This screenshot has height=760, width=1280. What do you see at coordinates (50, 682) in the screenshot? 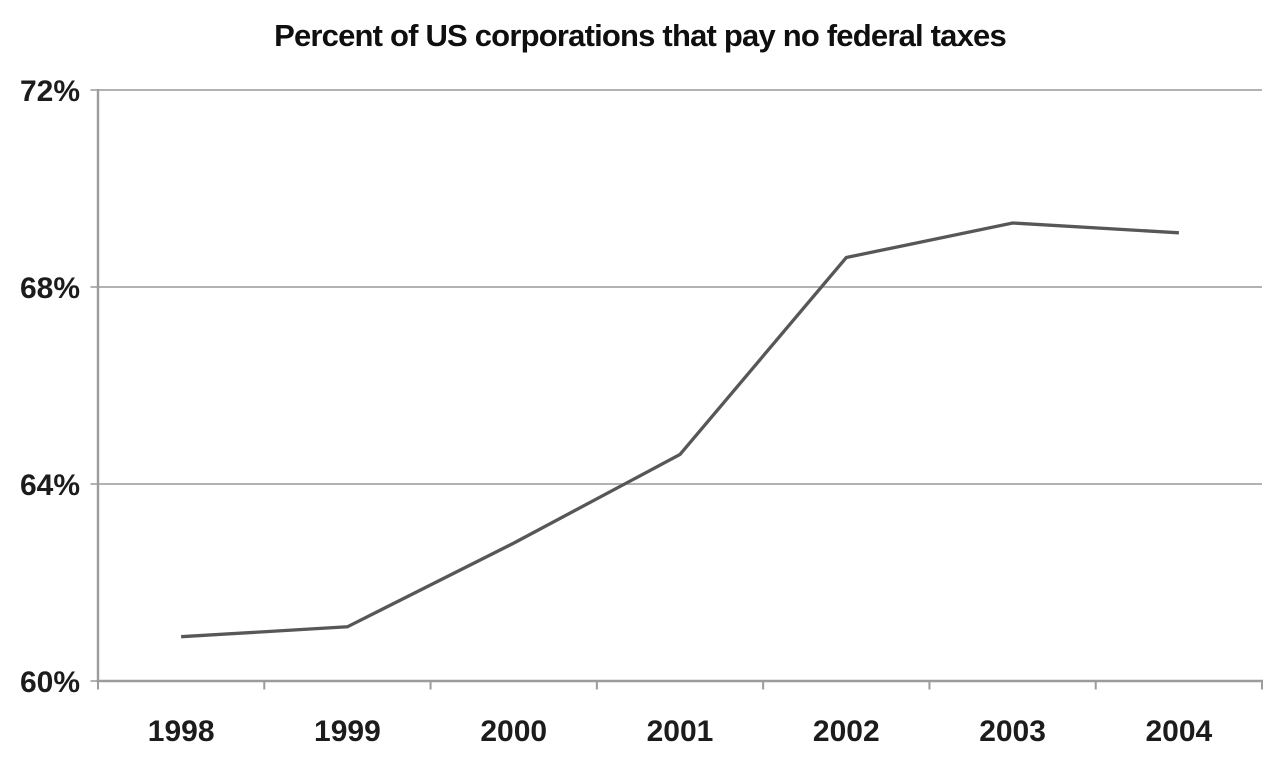
I see `y-tick-label: 60%` at bounding box center [50, 682].